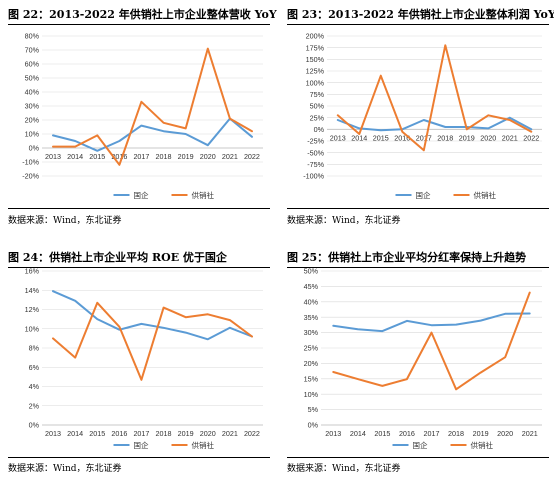  Describe the element at coordinates (30, 176) in the screenshot. I see `y-tick-label: -20%` at that location.